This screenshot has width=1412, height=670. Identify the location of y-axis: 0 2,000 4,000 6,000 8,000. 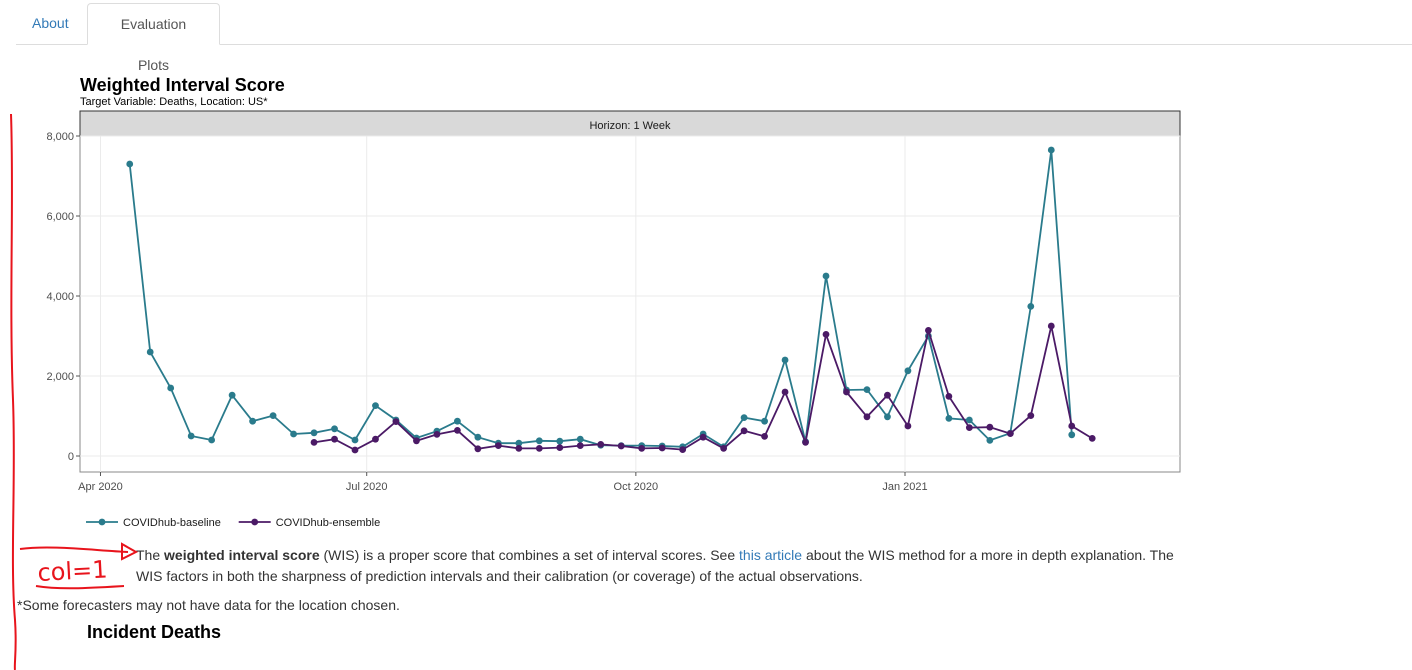
(63, 297).